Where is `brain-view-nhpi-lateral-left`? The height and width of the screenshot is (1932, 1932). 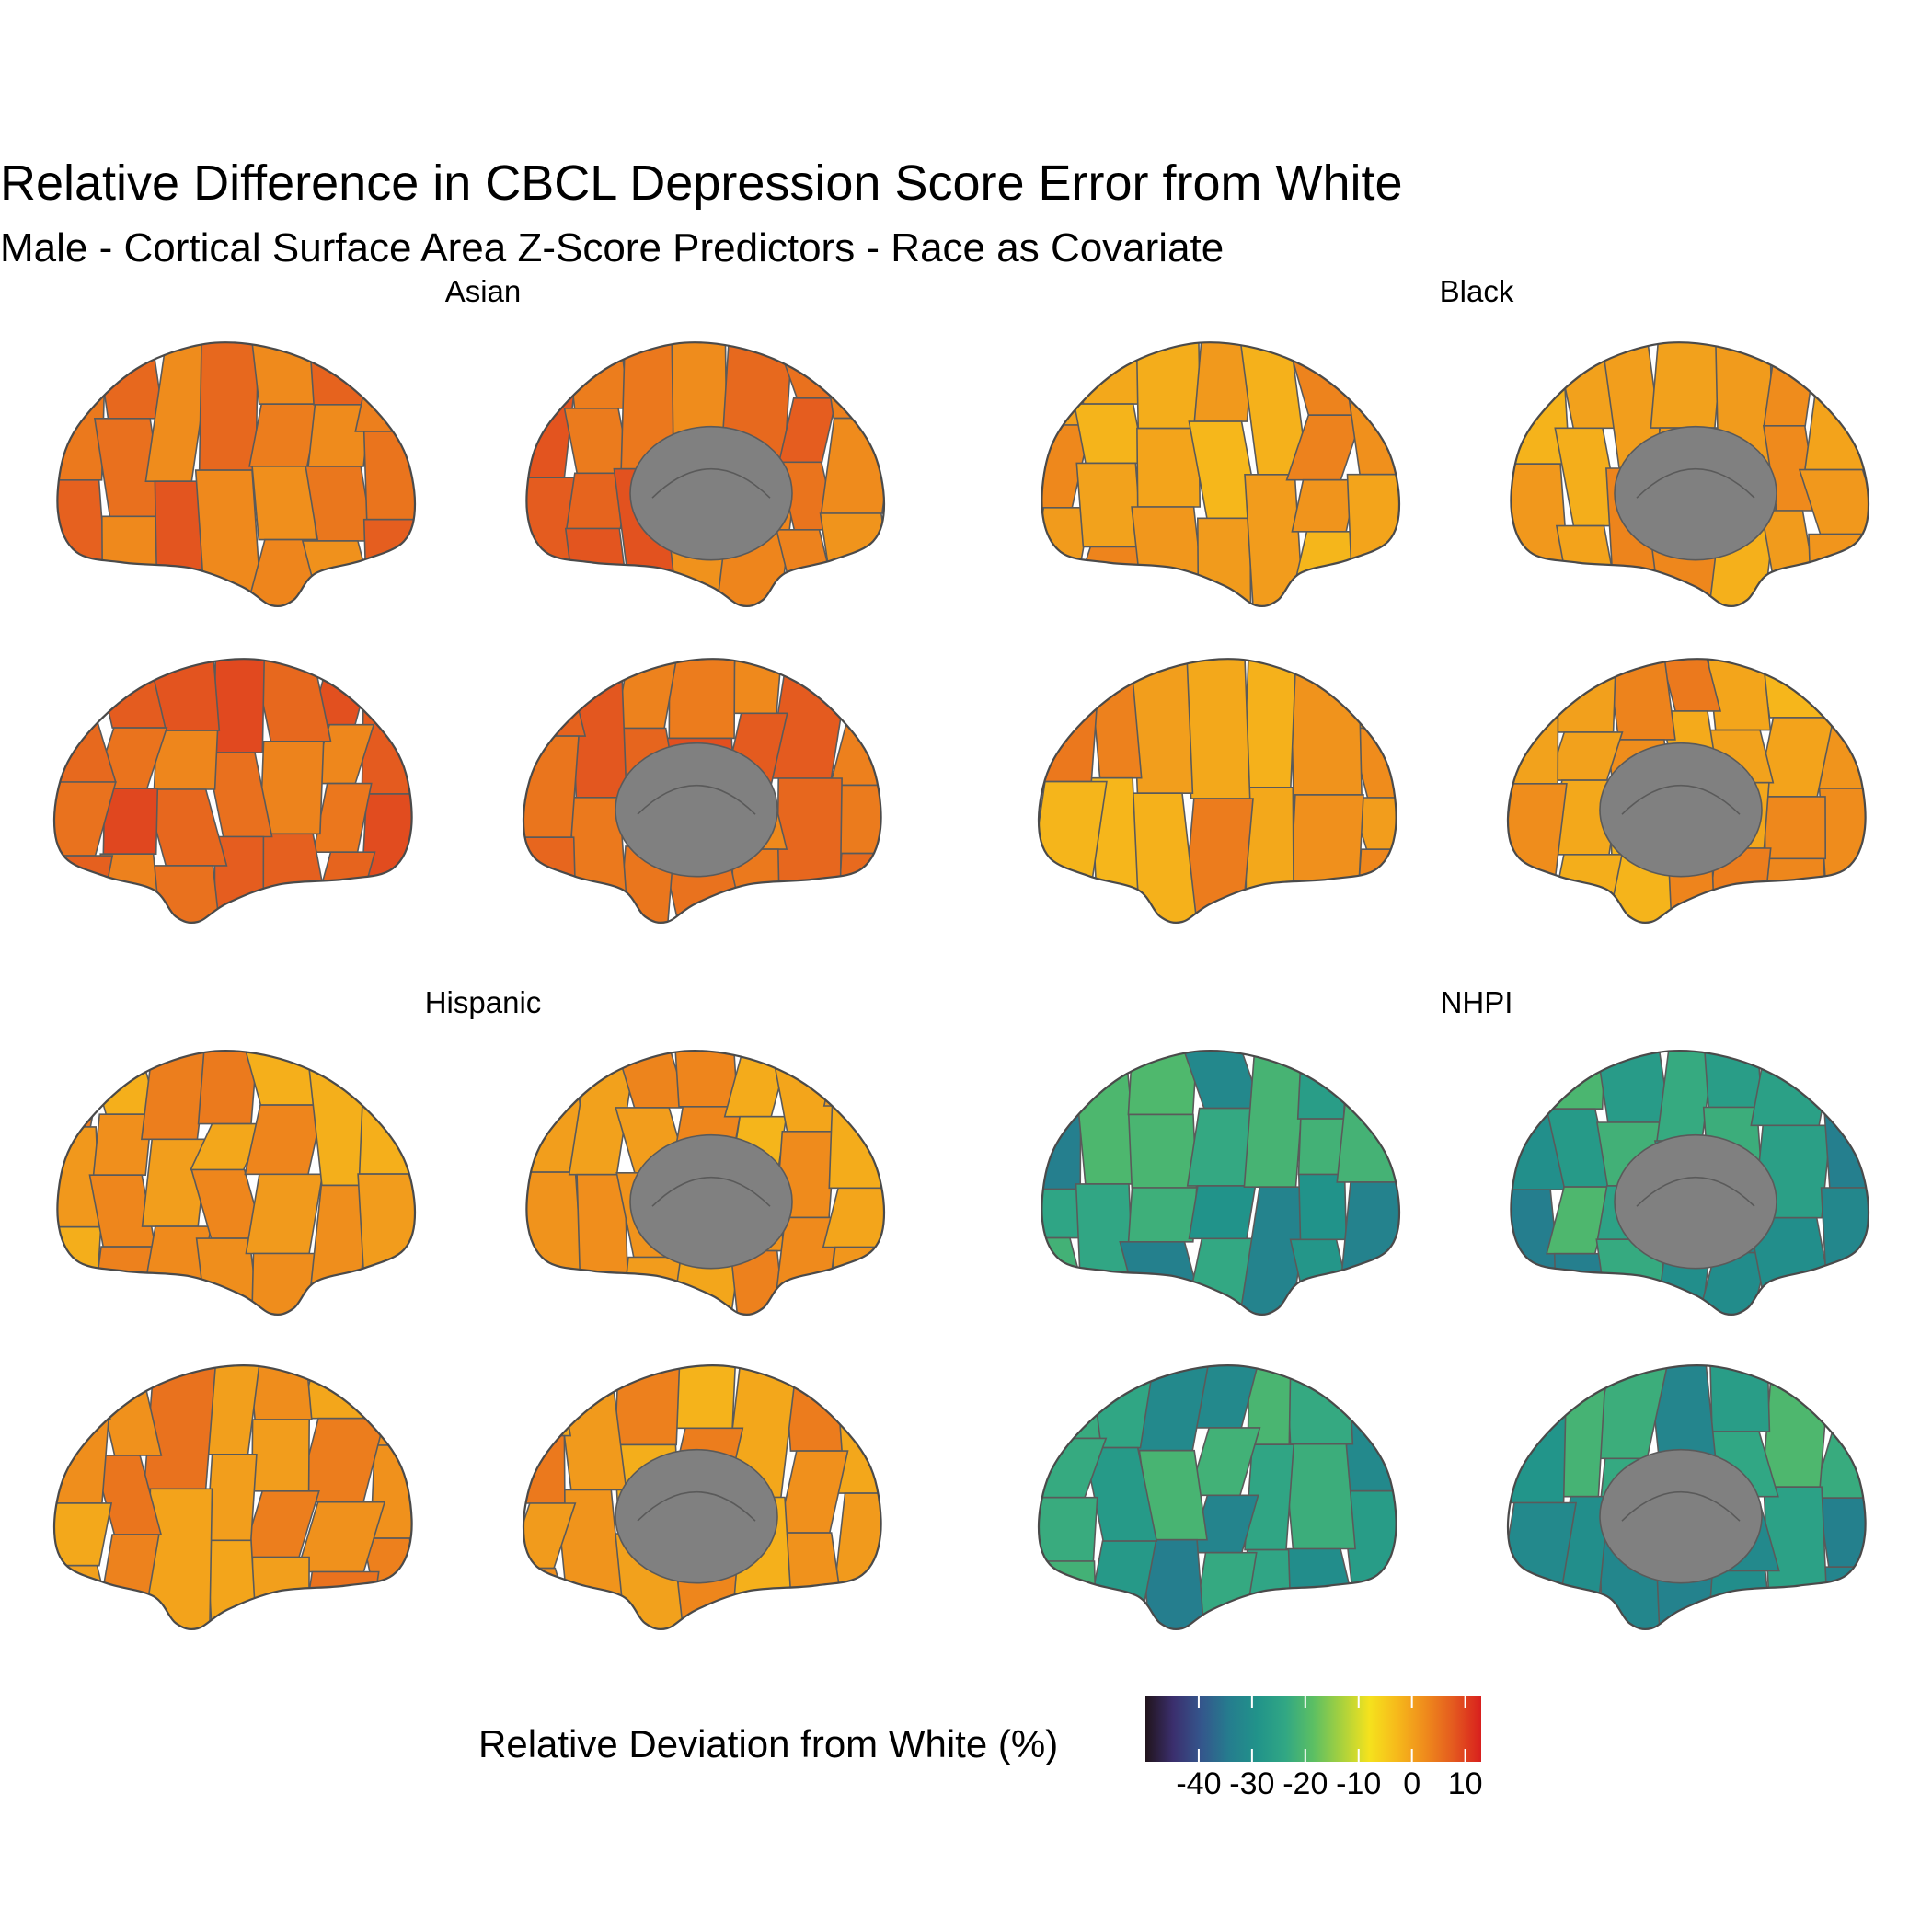
brain-view-nhpi-lateral-left is located at coordinates (1221, 1183).